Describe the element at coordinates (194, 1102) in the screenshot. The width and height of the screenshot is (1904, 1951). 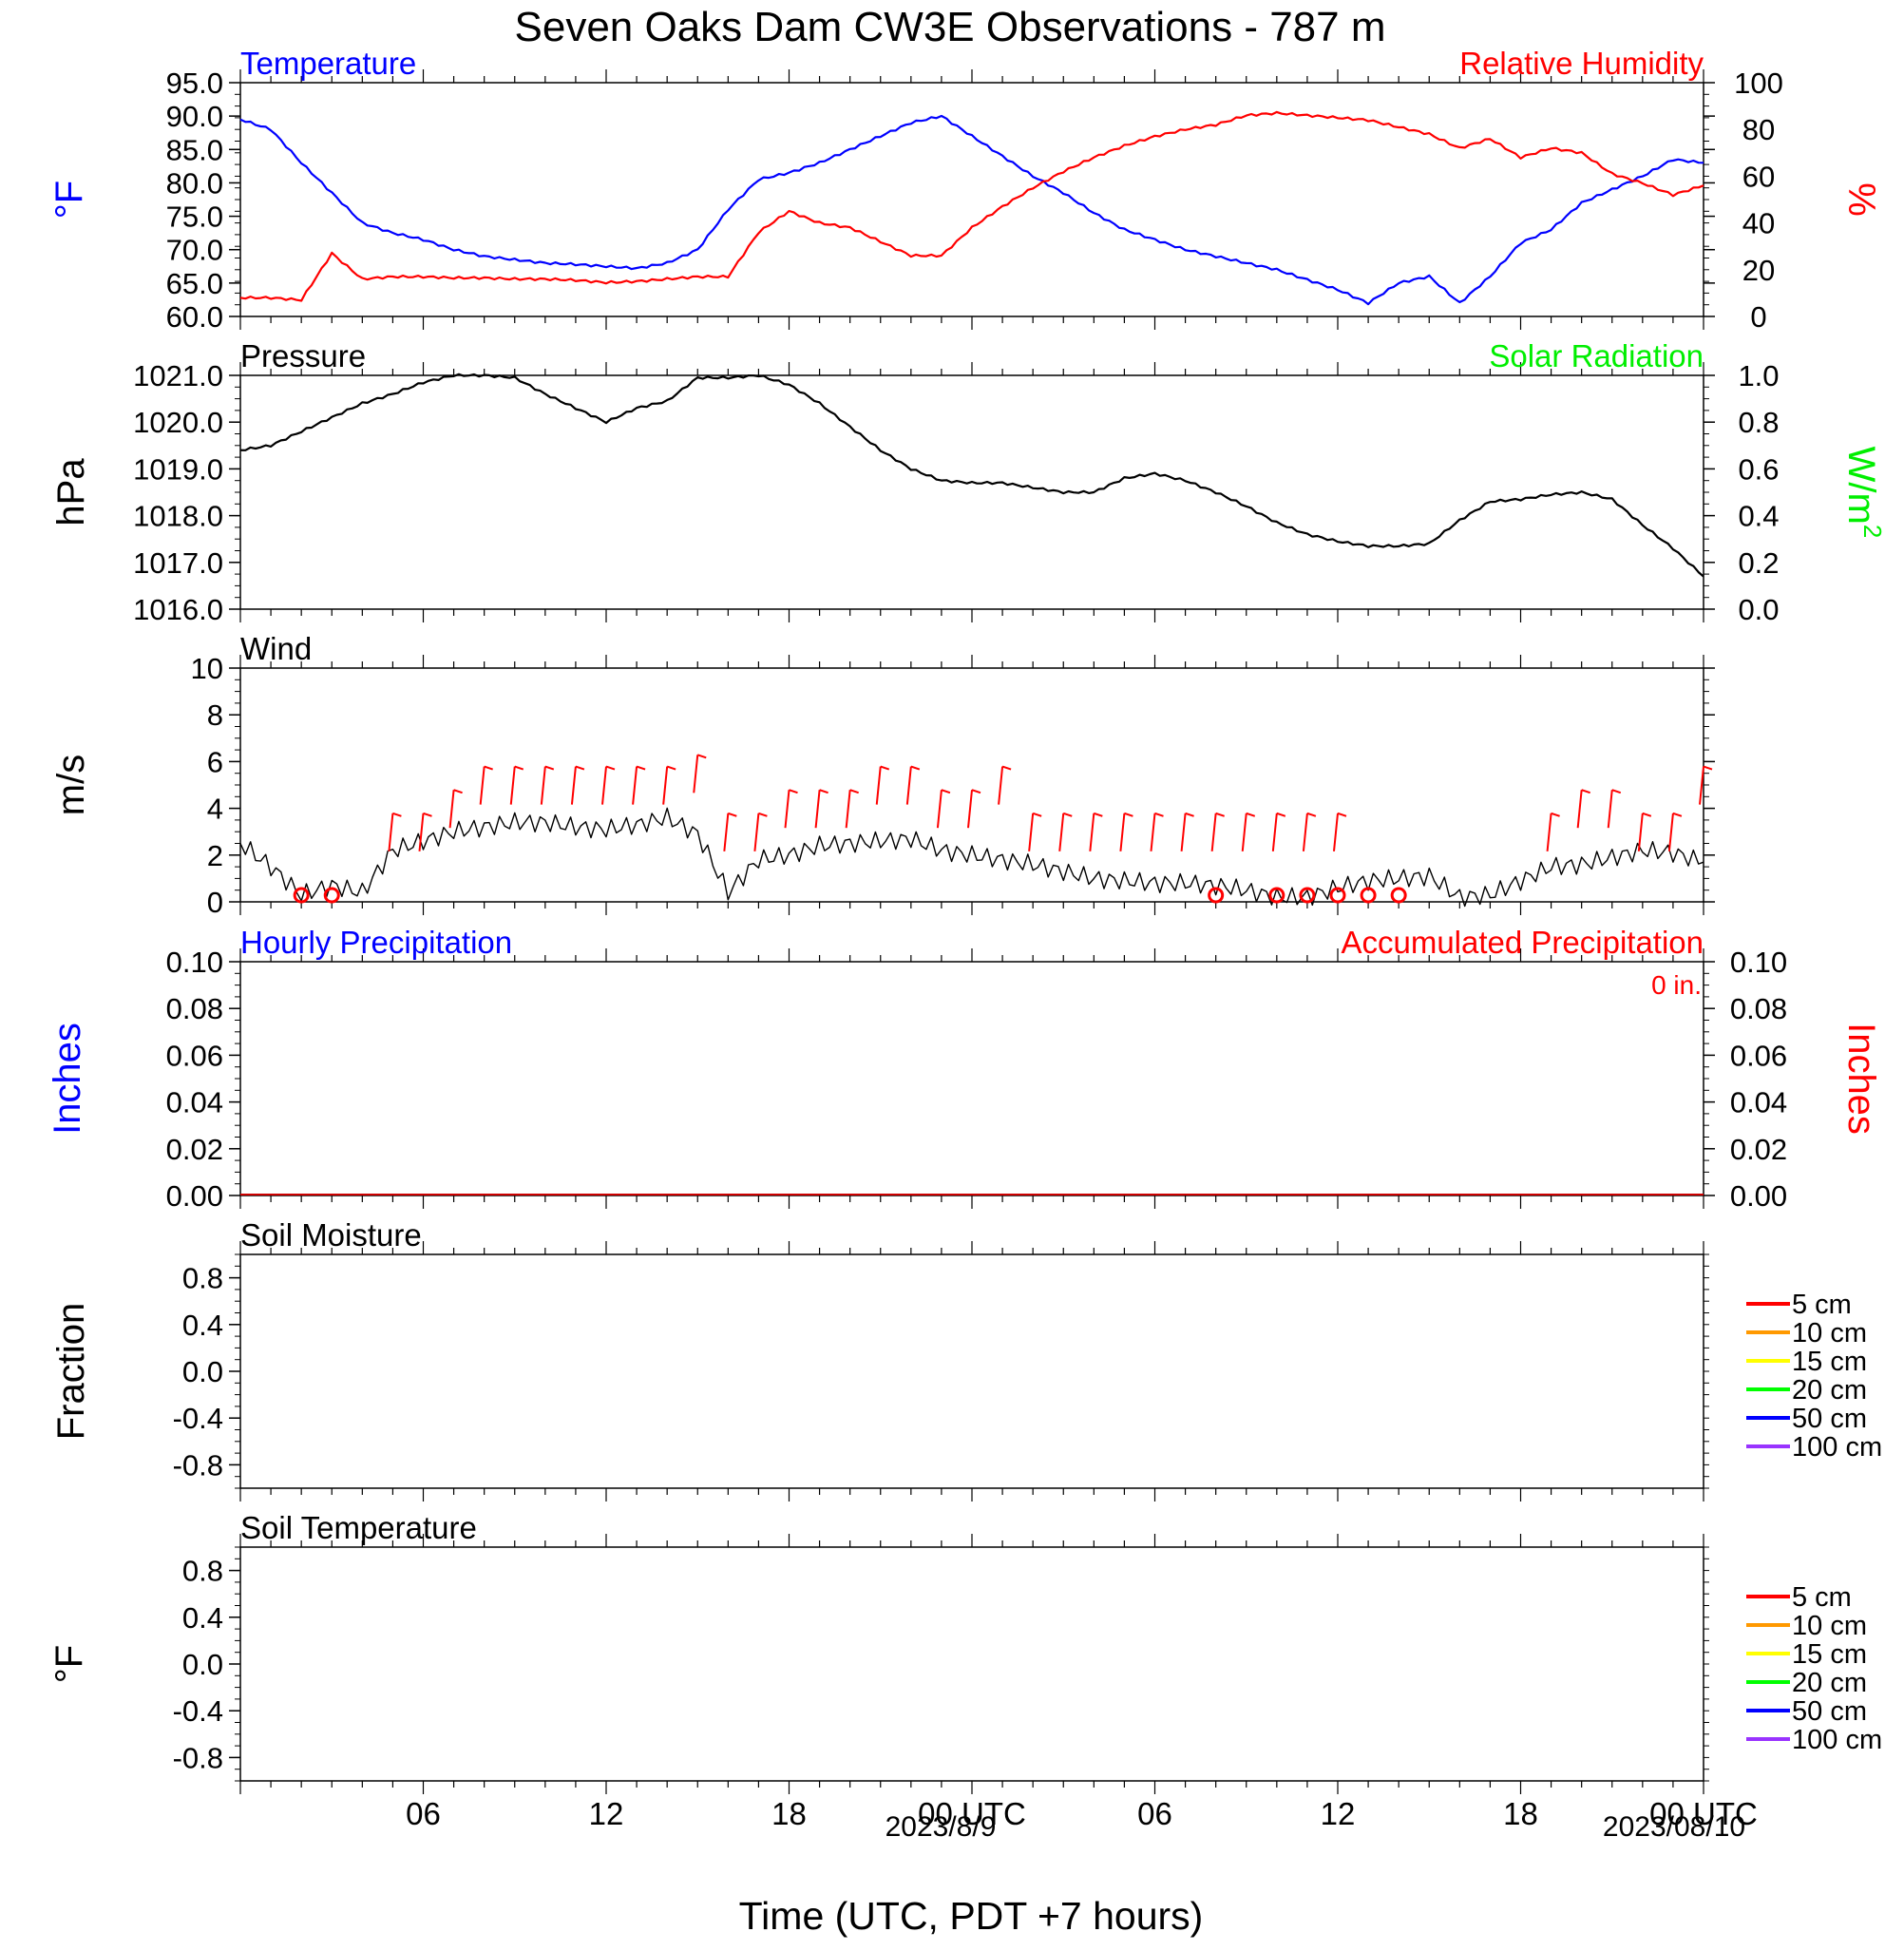
I see `y-tick-label-left: 0.04` at that location.